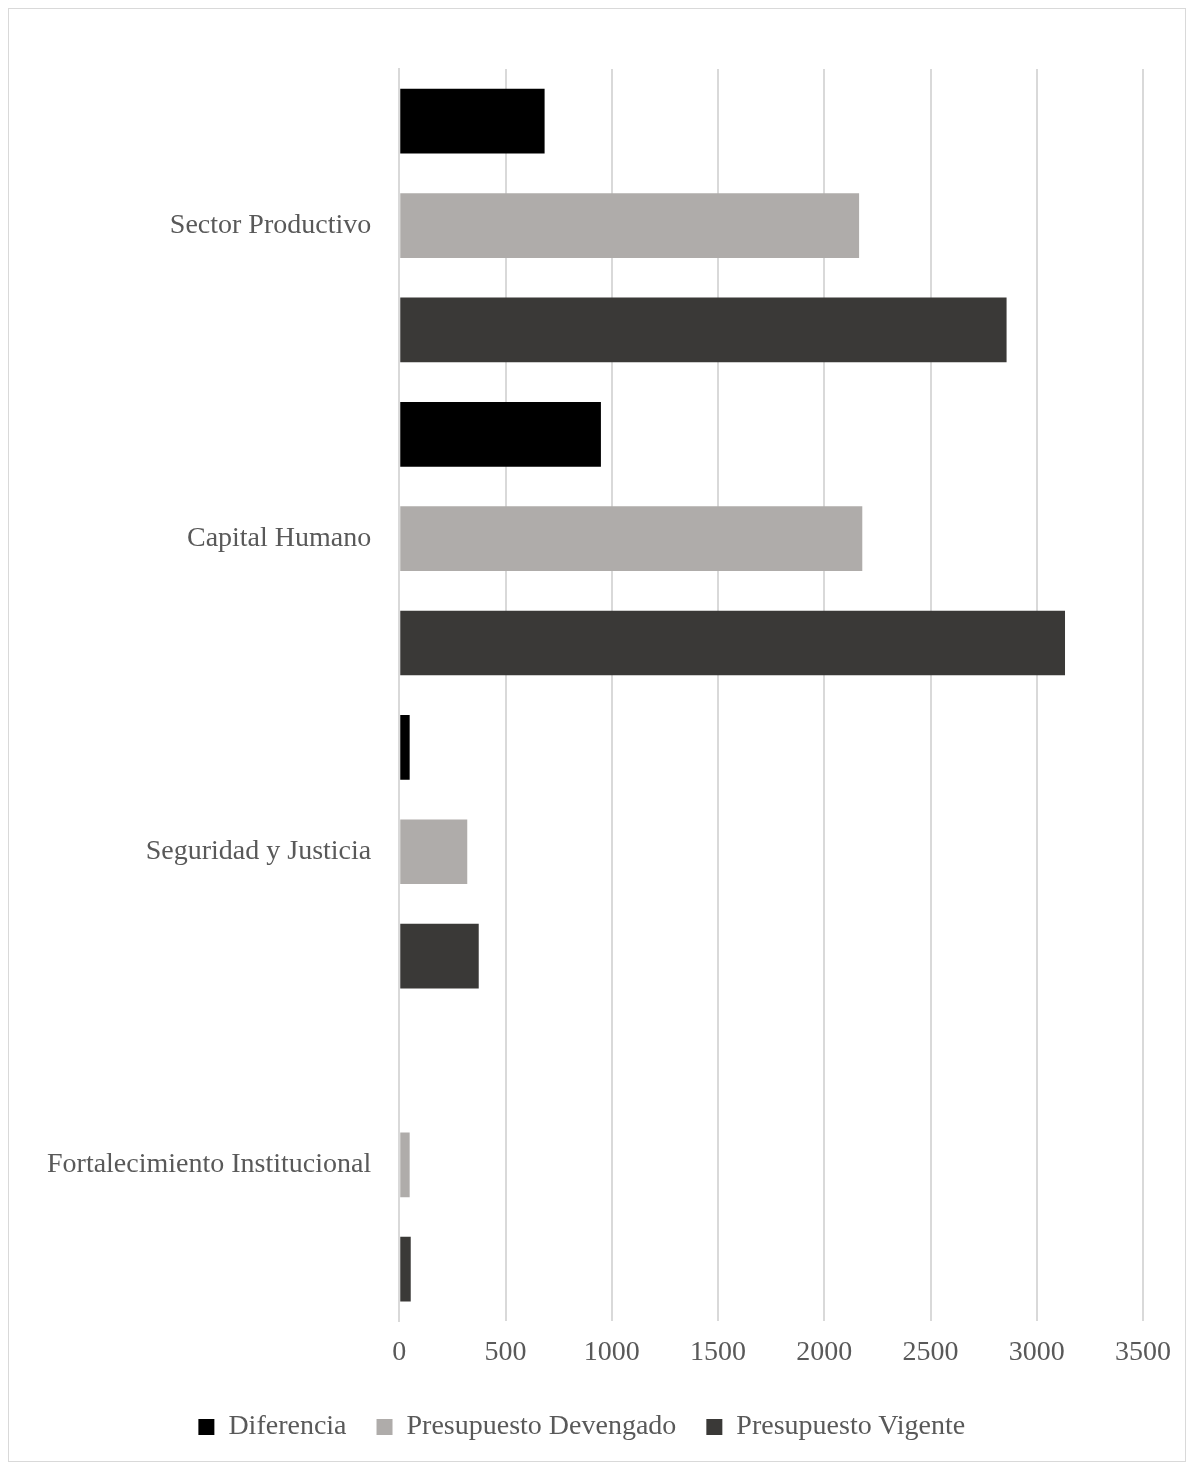 This screenshot has width=1196, height=1472. I want to click on legend-label: Presupuesto Vigente, so click(851, 1425).